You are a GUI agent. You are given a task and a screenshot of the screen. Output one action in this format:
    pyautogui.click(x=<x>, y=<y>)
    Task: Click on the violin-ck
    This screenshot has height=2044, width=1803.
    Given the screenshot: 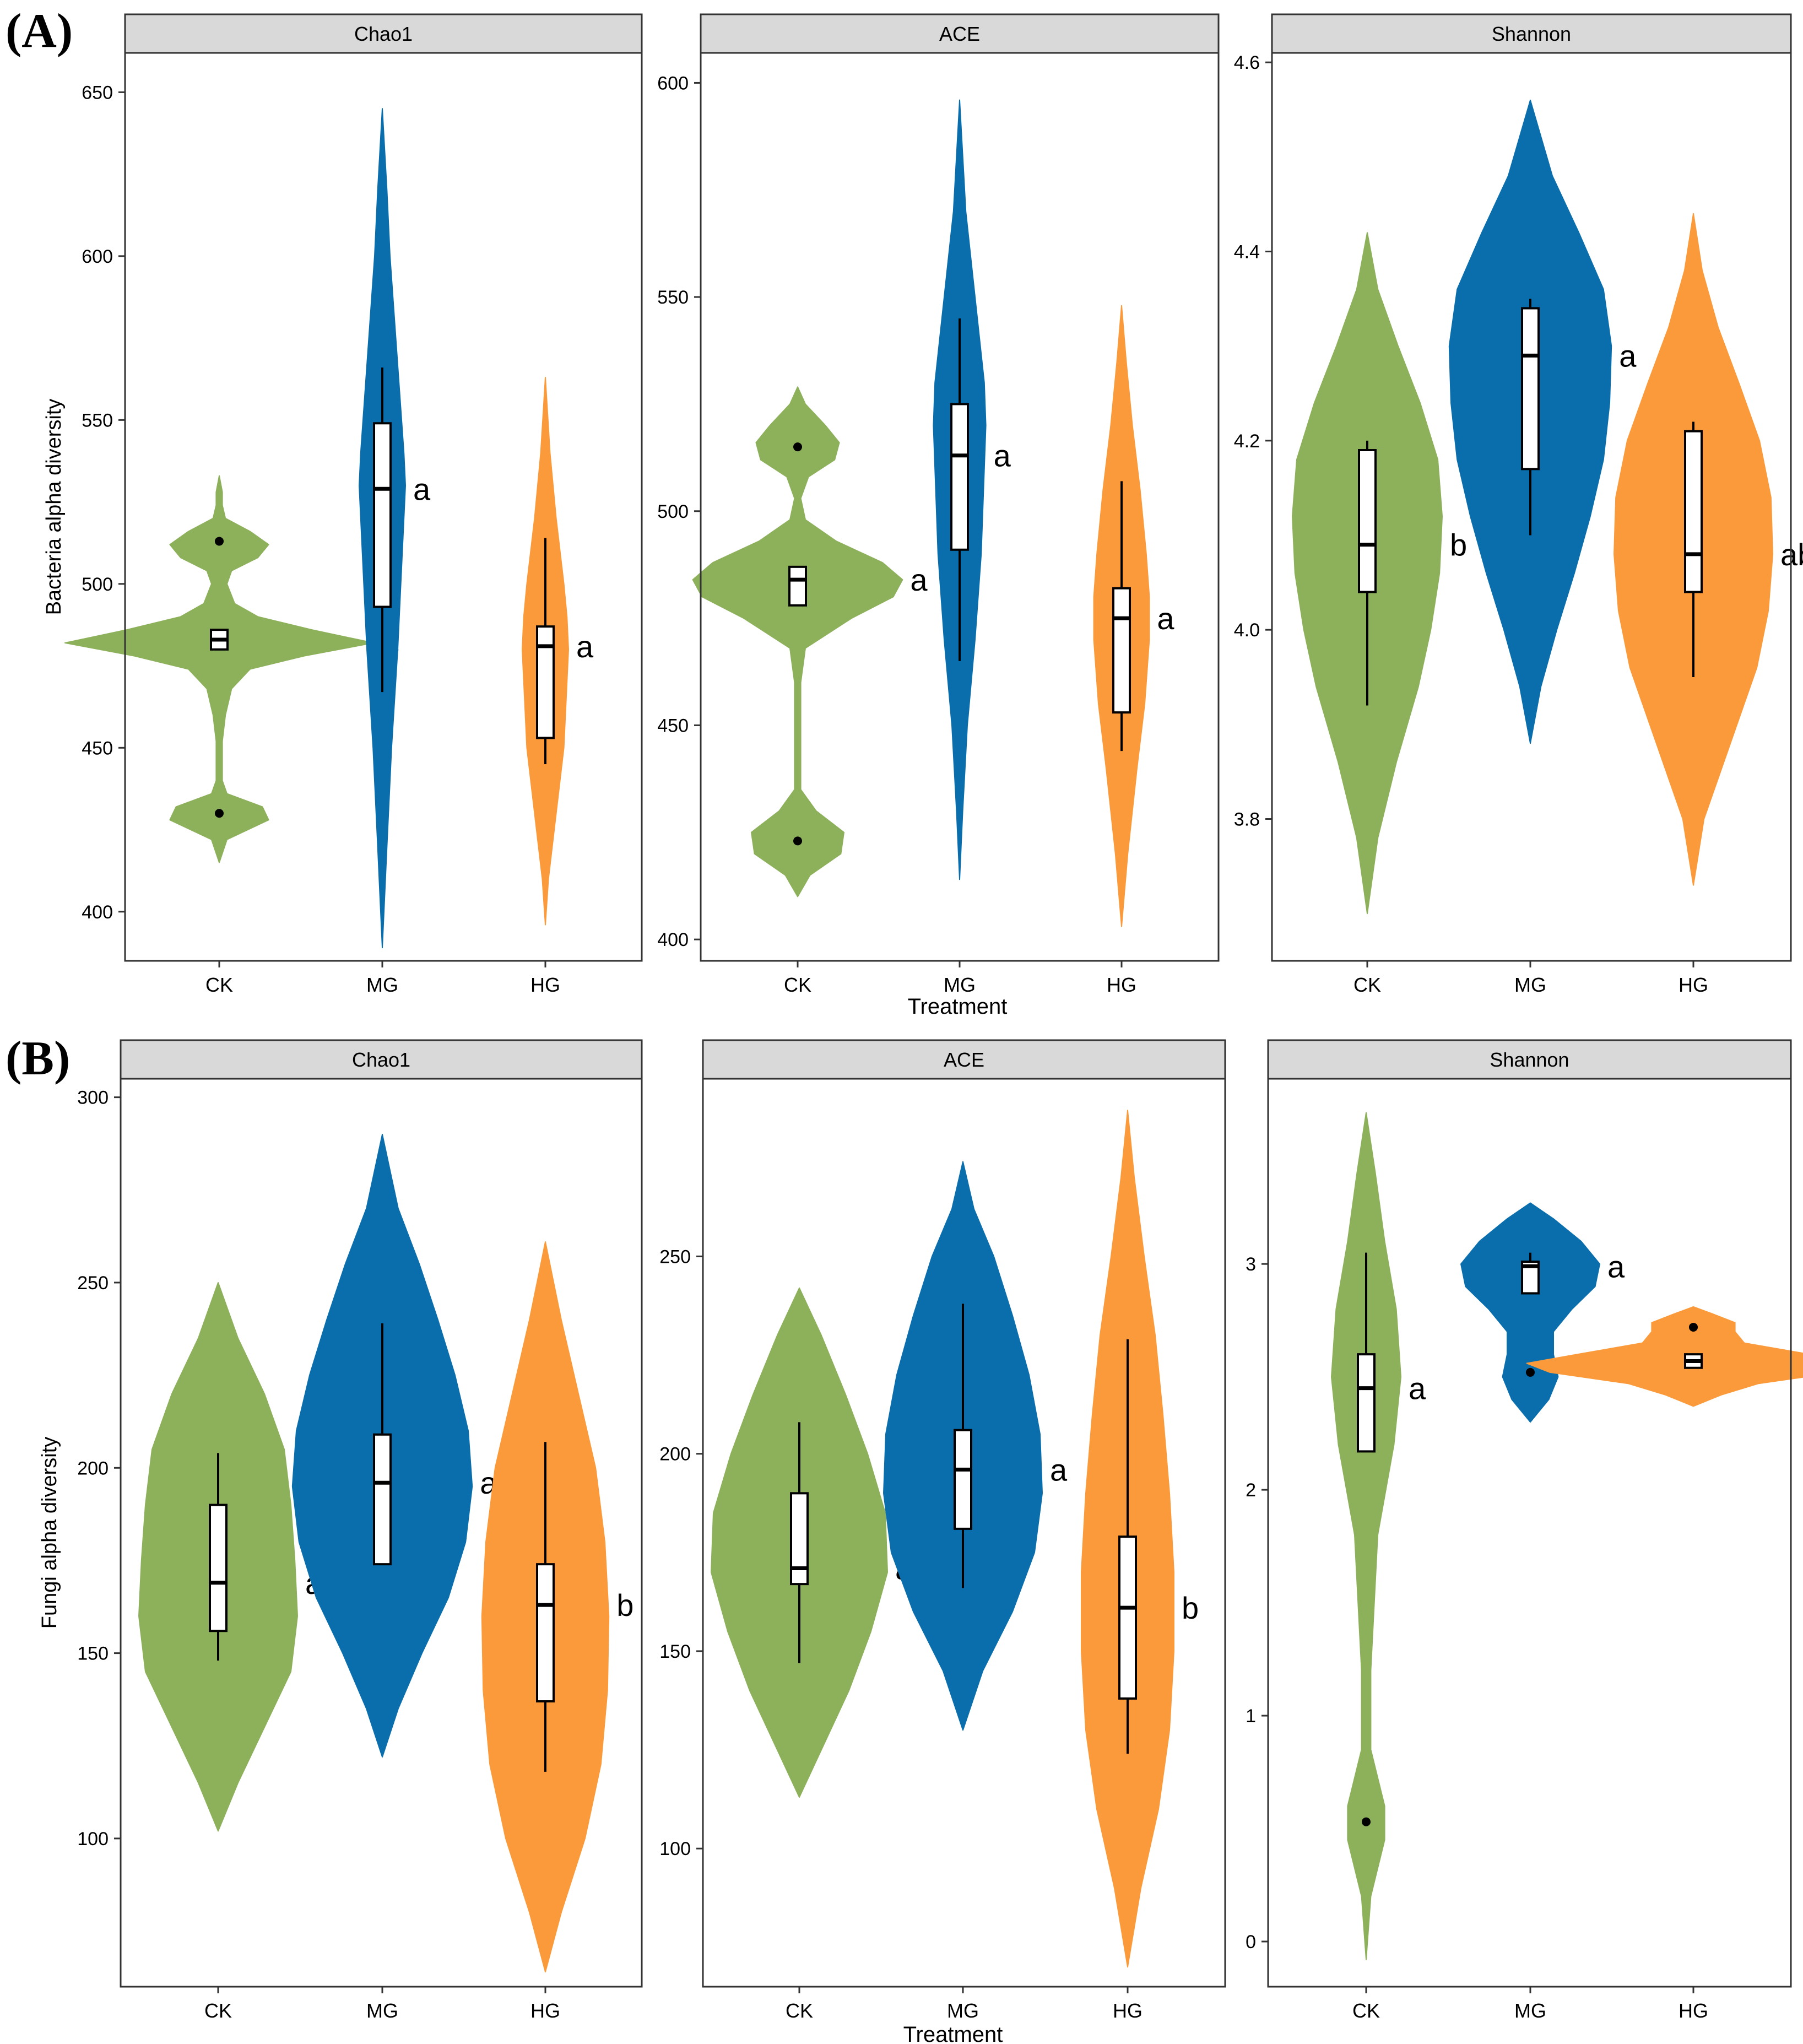 What is the action you would take?
    pyautogui.click(x=1366, y=1536)
    